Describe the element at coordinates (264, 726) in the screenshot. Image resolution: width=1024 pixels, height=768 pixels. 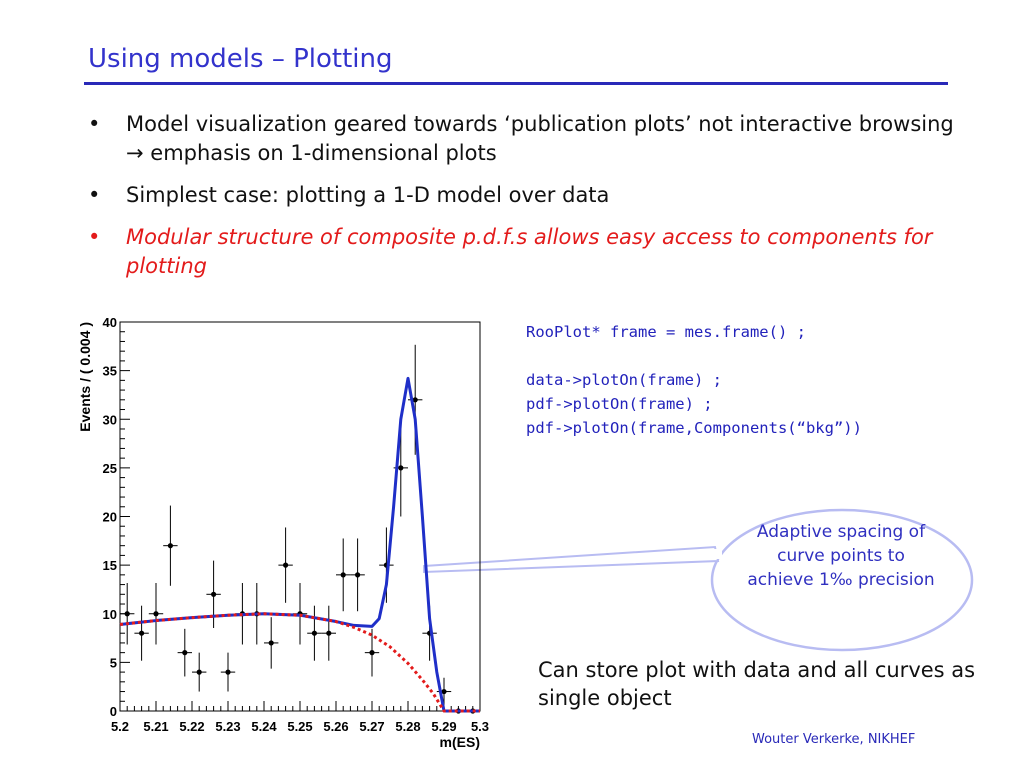
I see `x-tick-label: 5.24` at that location.